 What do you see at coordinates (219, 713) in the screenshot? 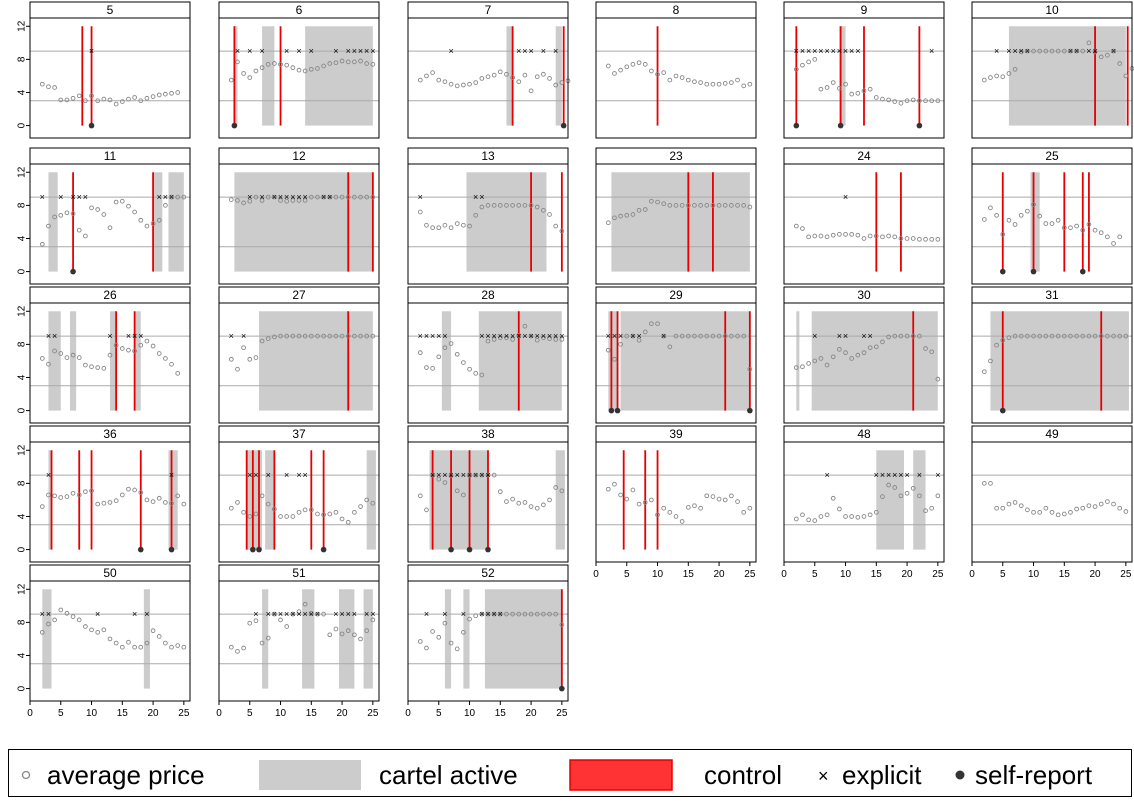
I see `x-tick-label: 0` at bounding box center [219, 713].